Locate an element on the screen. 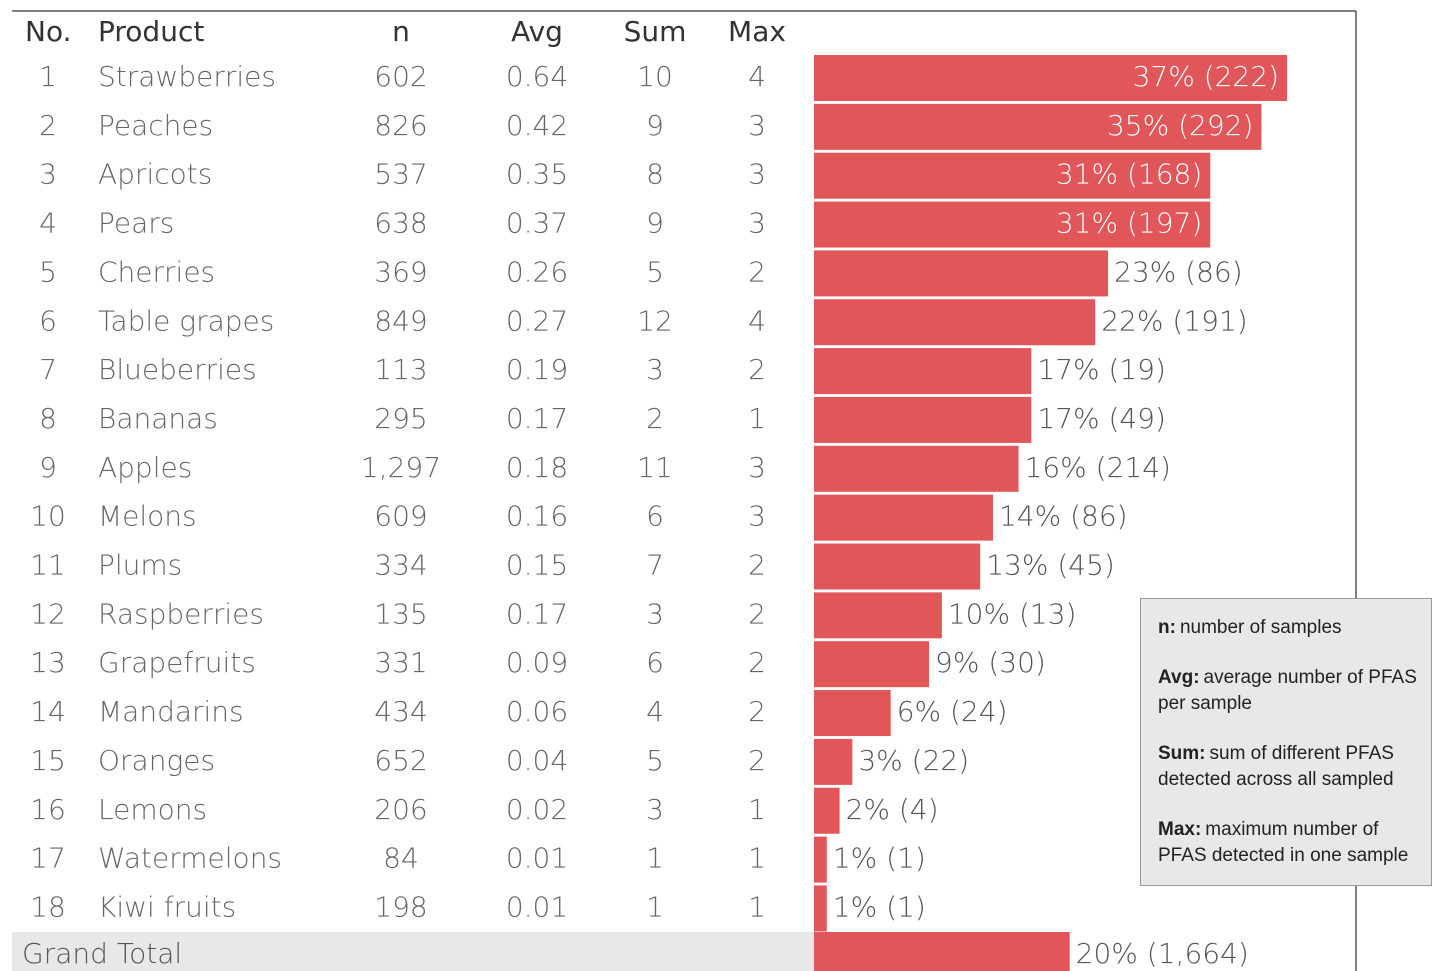 This screenshot has height=971, width=1432. cell: 0.06 is located at coordinates (537, 711).